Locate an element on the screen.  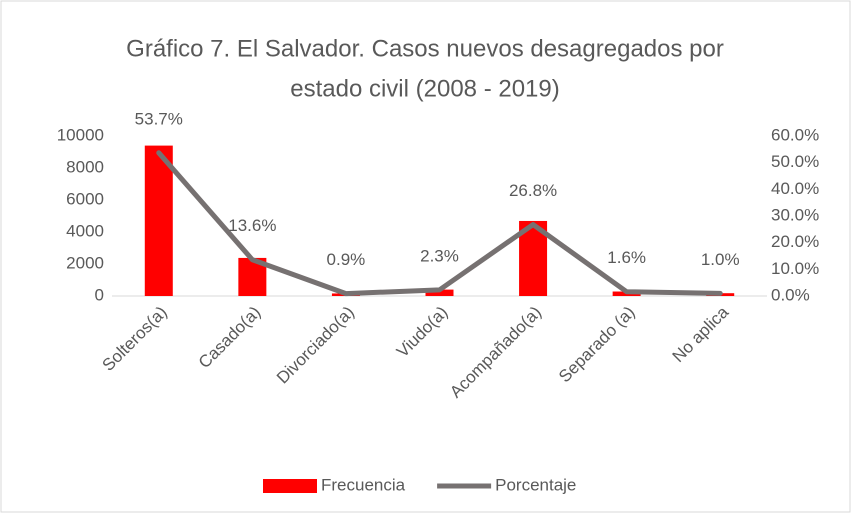
y2-tick-label: 10.0% is located at coordinates (795, 268).